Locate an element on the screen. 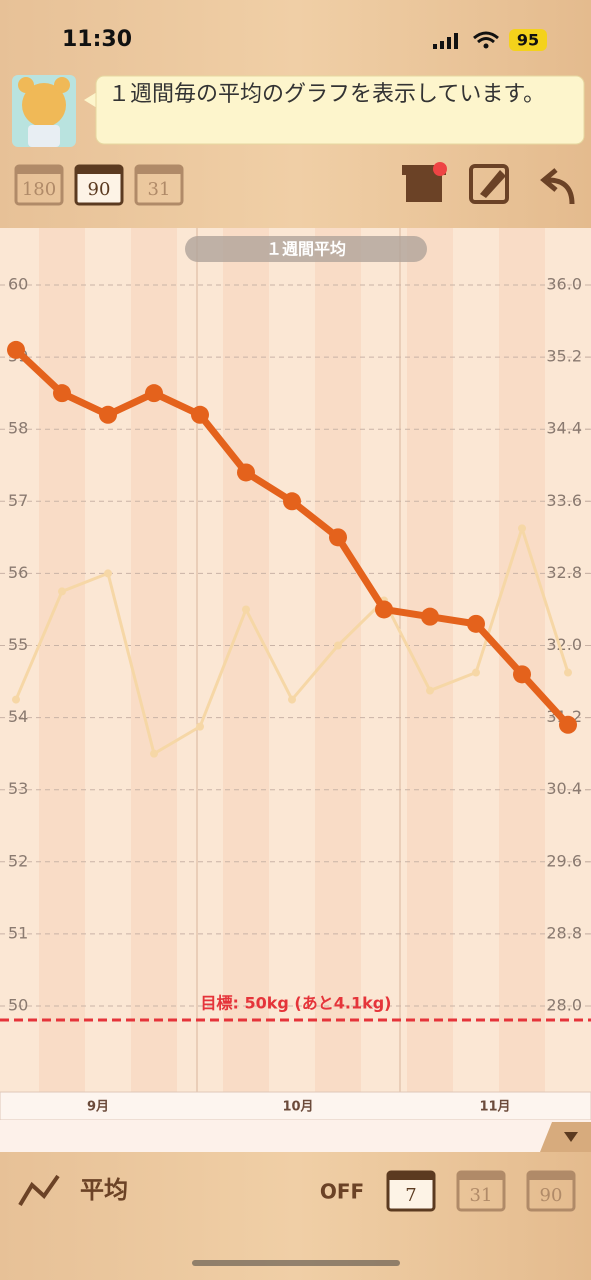 This screenshot has width=591, height=1280. month-label: 9月 is located at coordinates (98, 1107).